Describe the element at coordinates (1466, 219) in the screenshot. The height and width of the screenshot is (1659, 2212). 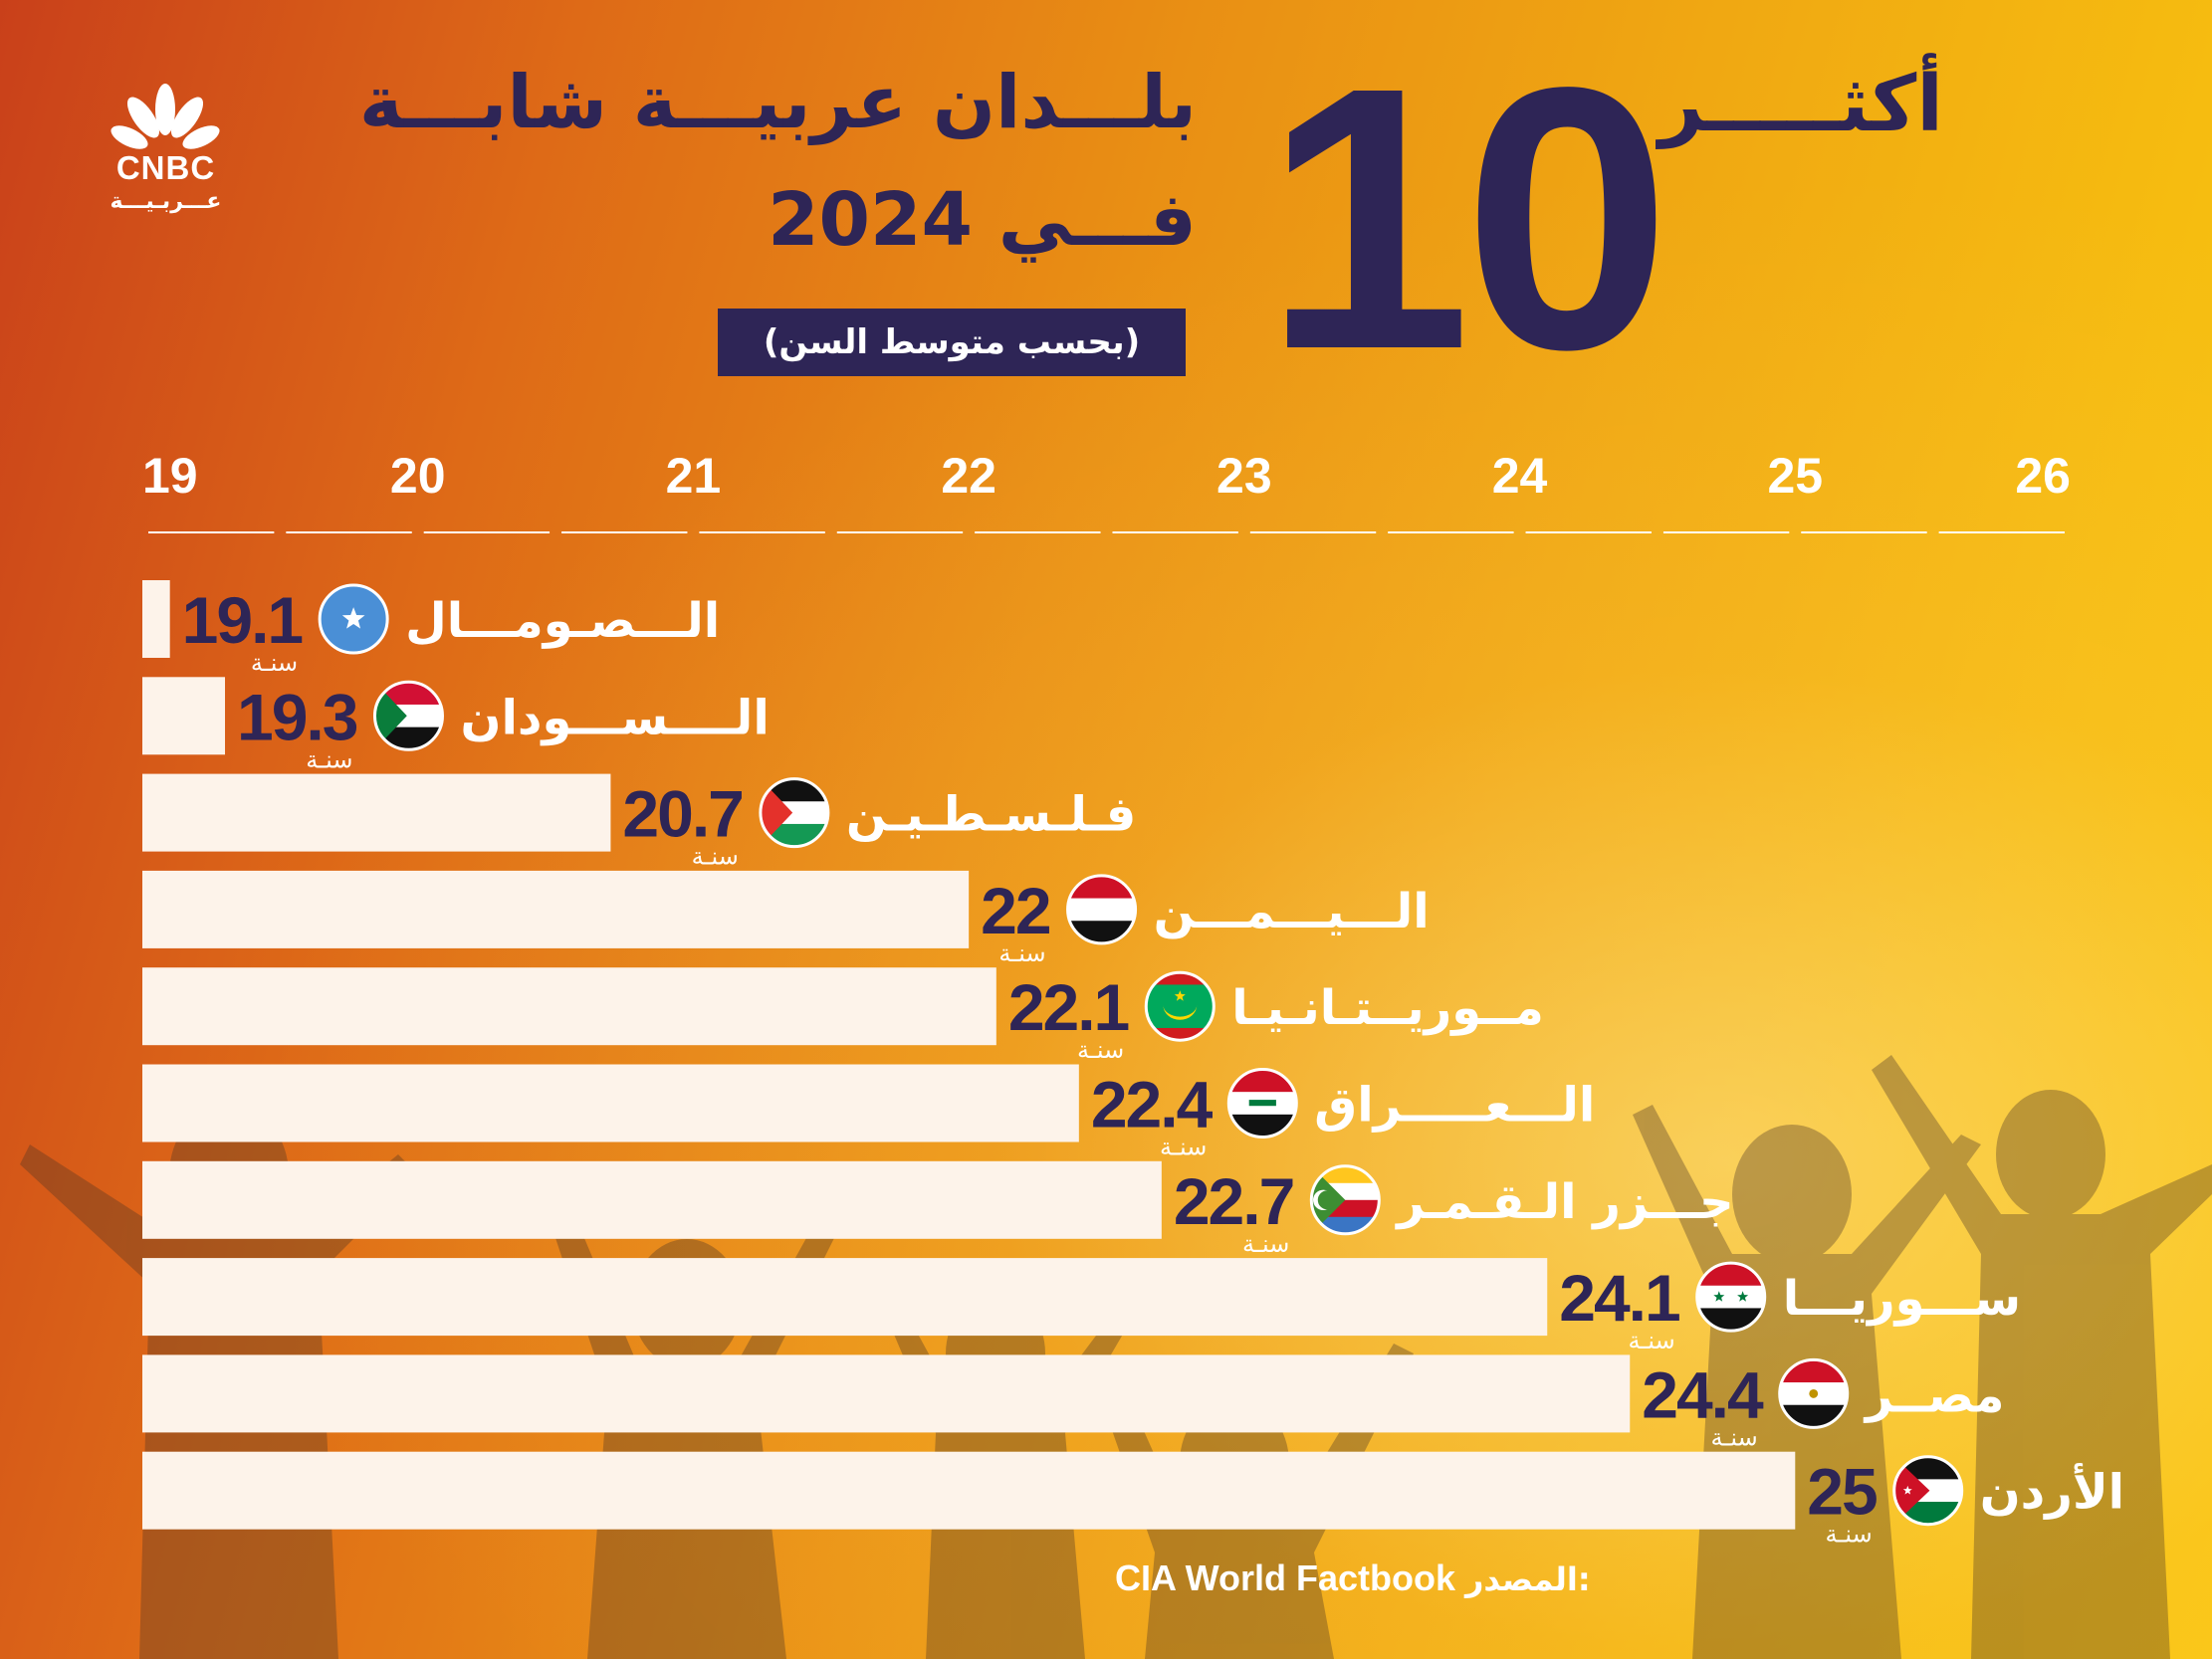
I see `title-number: 10` at that location.